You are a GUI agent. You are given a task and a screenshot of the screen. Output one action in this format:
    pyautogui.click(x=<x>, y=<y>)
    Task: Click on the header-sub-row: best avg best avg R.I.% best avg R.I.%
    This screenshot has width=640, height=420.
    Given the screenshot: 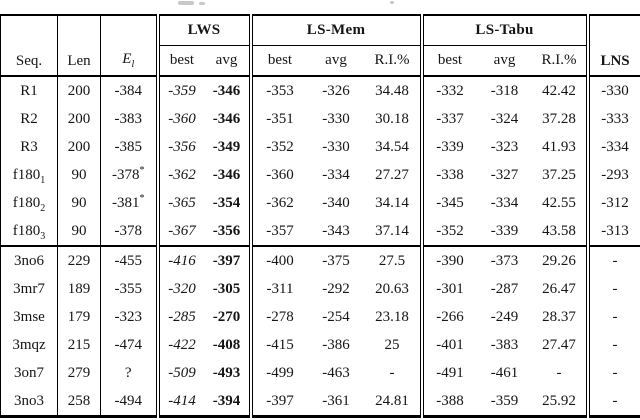 What is the action you would take?
    pyautogui.click(x=320, y=60)
    